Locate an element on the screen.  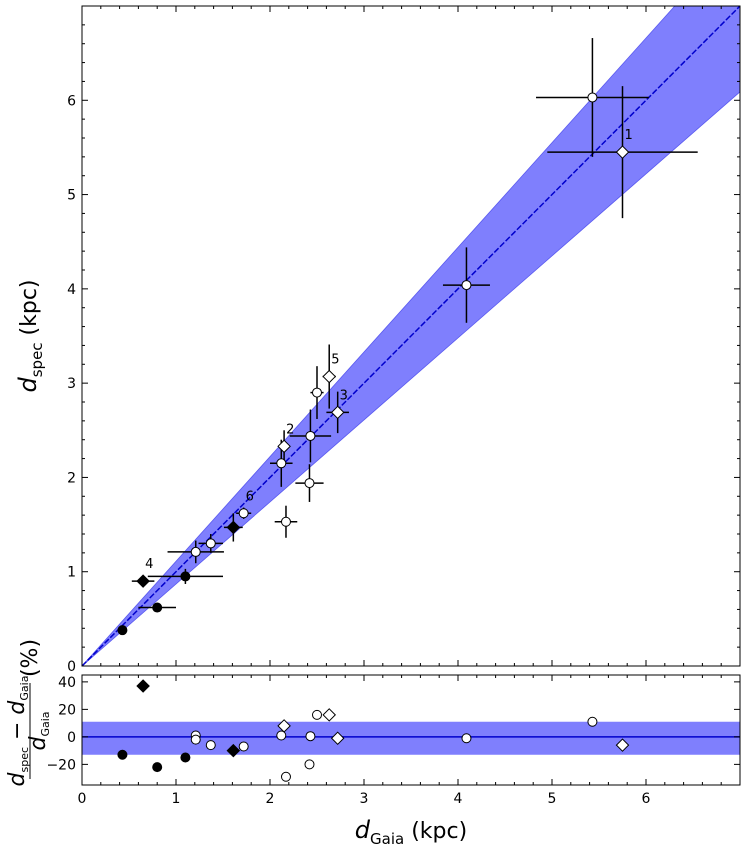
x-tick-label: 6 is located at coordinates (646, 799).